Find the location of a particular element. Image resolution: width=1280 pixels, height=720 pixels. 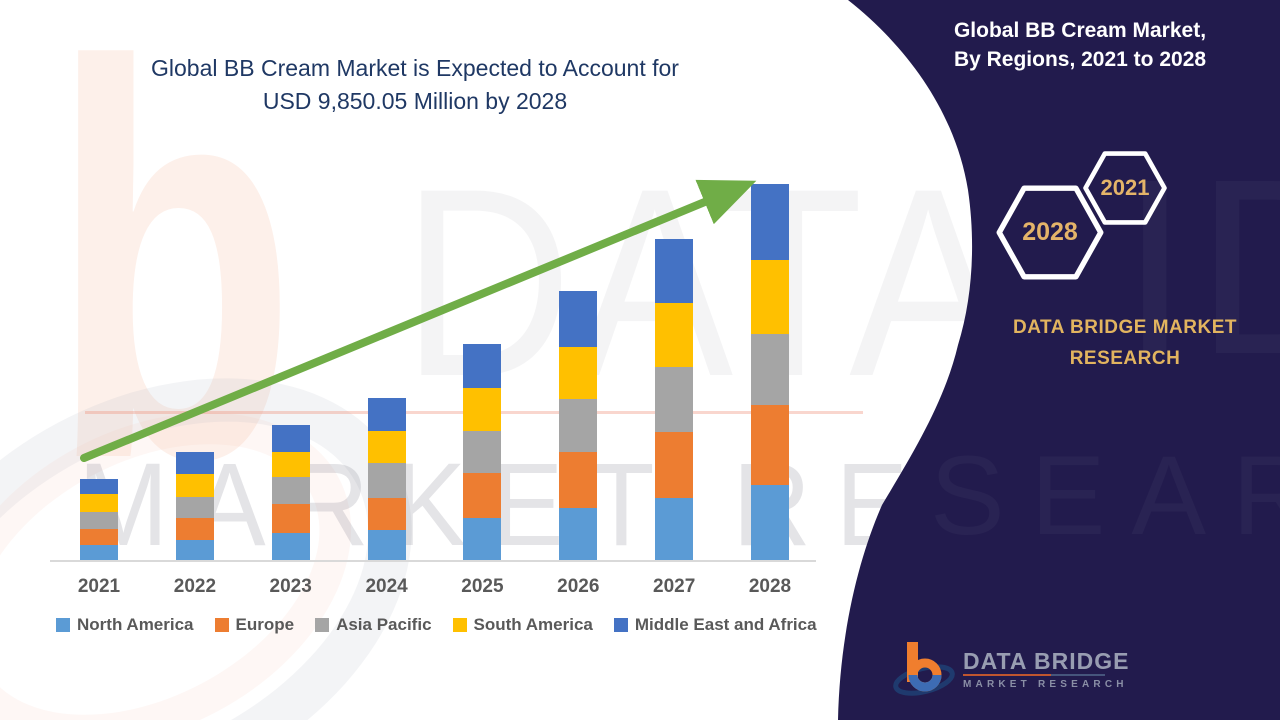

legend-label: North America is located at coordinates (135, 624).